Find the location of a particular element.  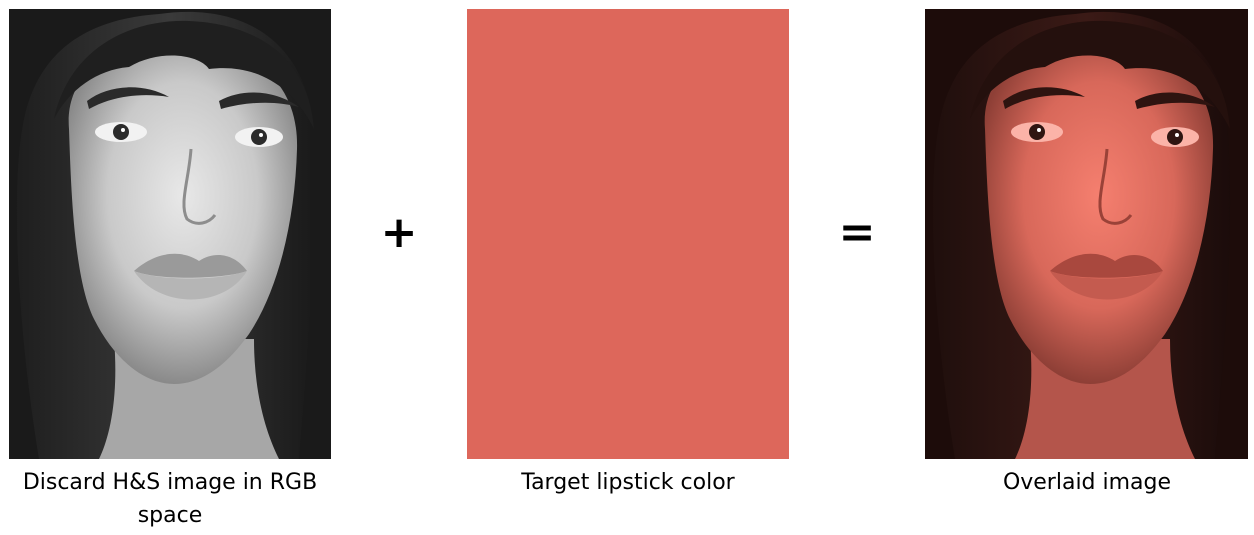

equals-operator: = is located at coordinates (857, 232).